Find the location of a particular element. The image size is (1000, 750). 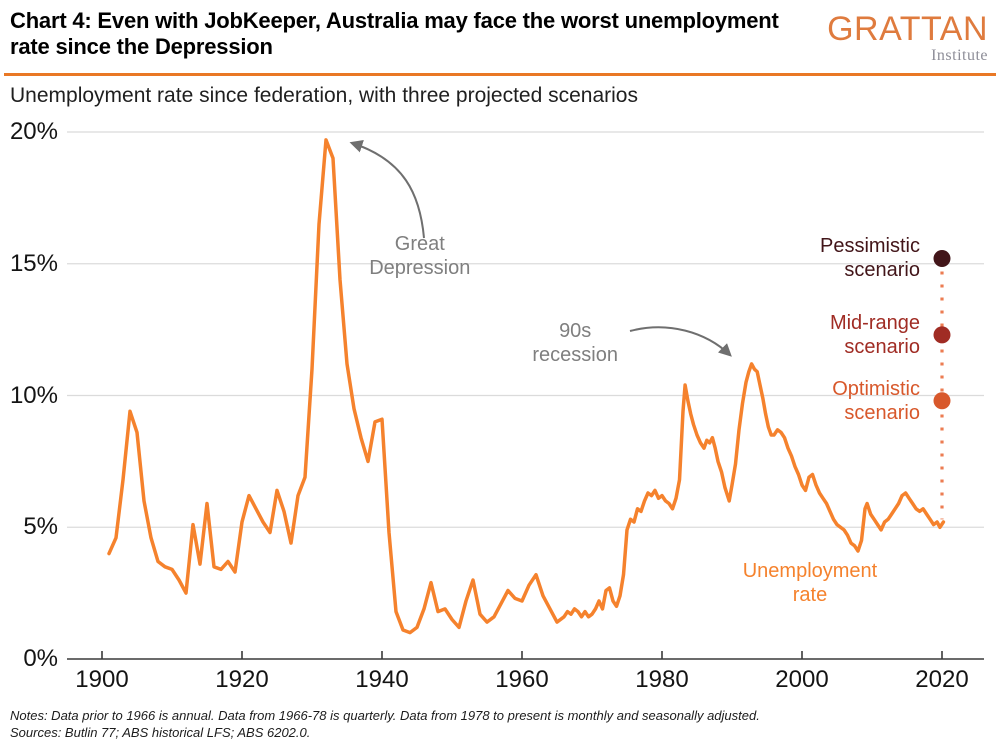

nineties-recession-label: 90s recession is located at coordinates (575, 342).